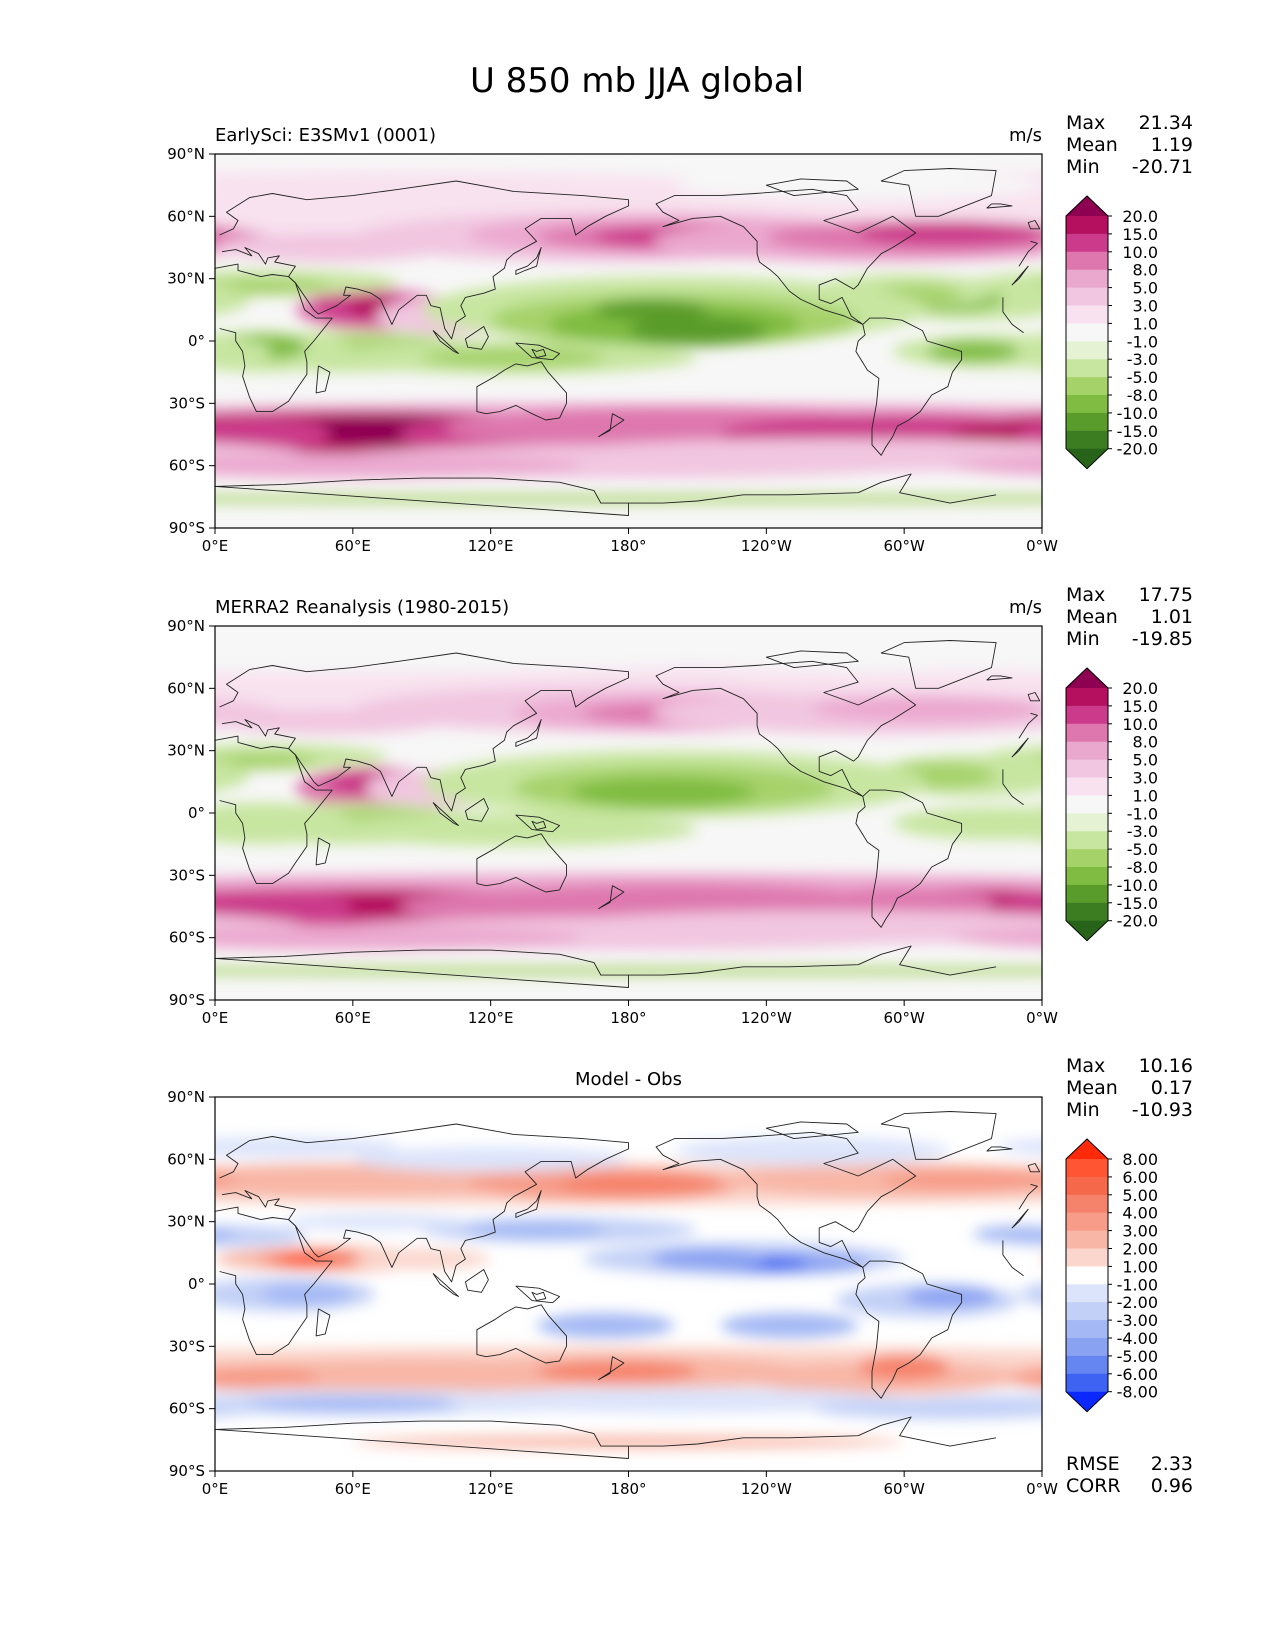 Image resolution: width=1275 pixels, height=1650 pixels. I want to click on y-tick-label: 90°S, so click(187, 528).